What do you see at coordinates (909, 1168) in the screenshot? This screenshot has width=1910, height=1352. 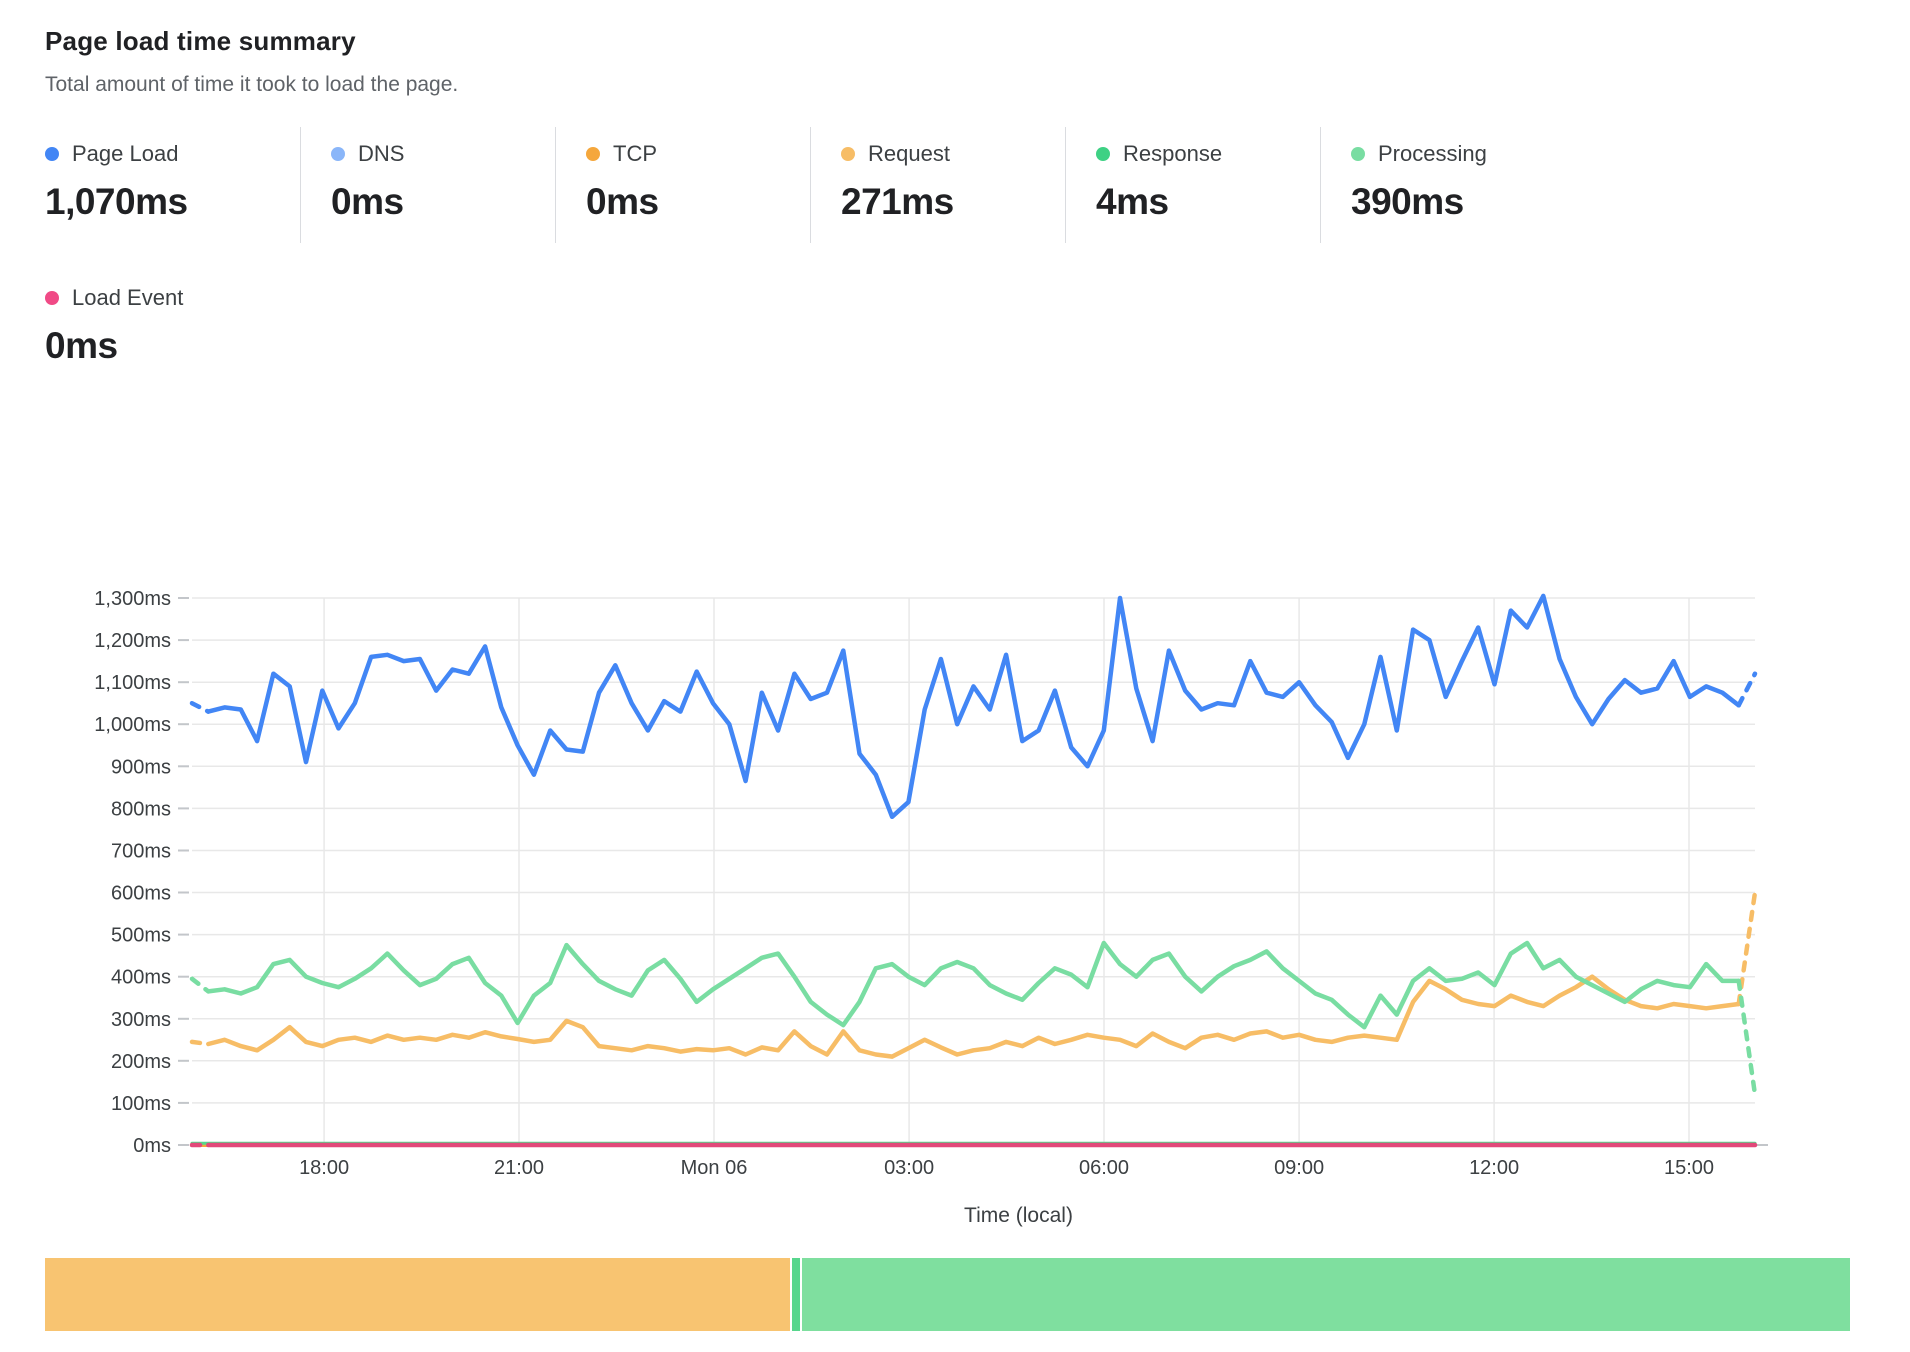 I see `svg-text: 03:00` at bounding box center [909, 1168].